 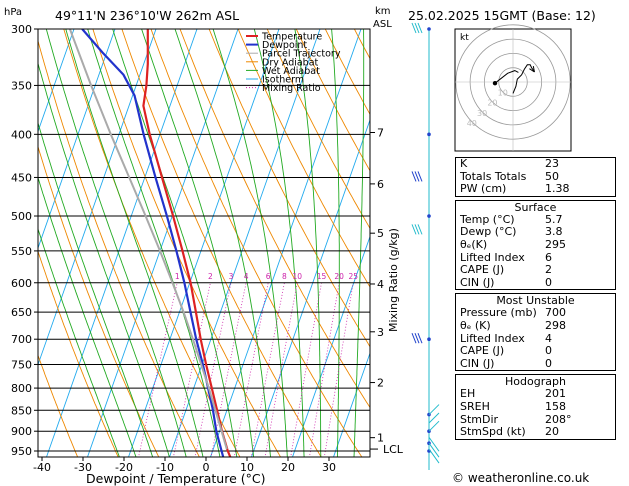 I want to click on lcl-label: LCL, so click(x=393, y=449).